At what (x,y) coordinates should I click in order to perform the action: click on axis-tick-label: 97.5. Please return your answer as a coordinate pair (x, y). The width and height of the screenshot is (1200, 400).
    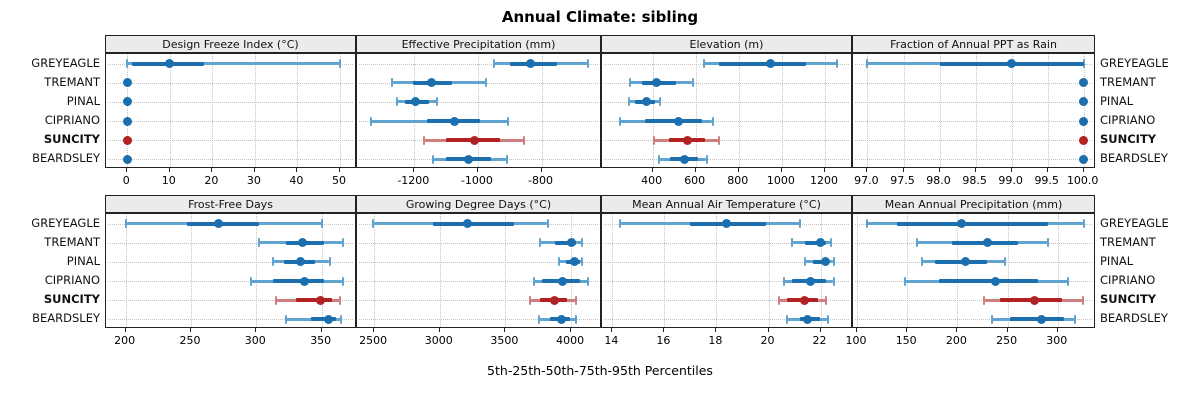
    Looking at the image, I should click on (902, 180).